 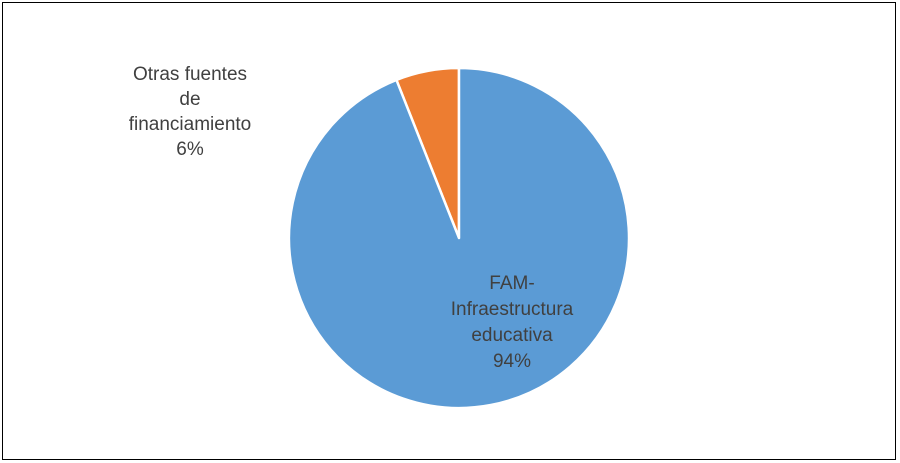 I want to click on pie-slice-label-0: Otras fuentes de financiamiento 6%, so click(x=190, y=112).